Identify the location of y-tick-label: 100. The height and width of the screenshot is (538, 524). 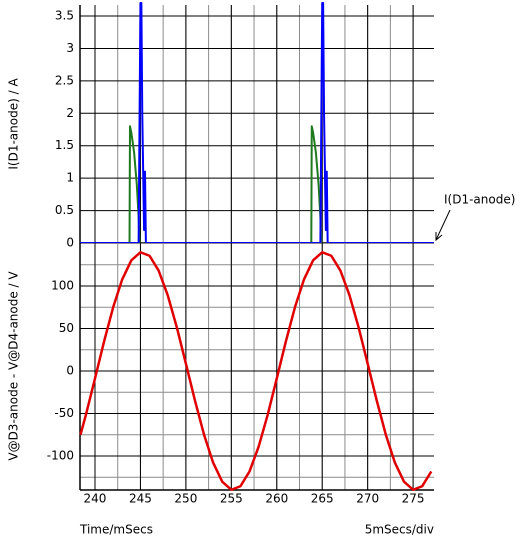
(62, 286).